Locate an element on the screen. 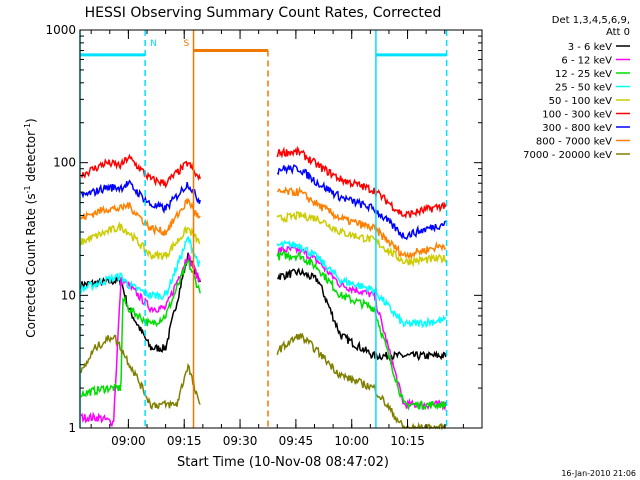 The height and width of the screenshot is (480, 640). y-axis-label-end: ) is located at coordinates (31, 120).